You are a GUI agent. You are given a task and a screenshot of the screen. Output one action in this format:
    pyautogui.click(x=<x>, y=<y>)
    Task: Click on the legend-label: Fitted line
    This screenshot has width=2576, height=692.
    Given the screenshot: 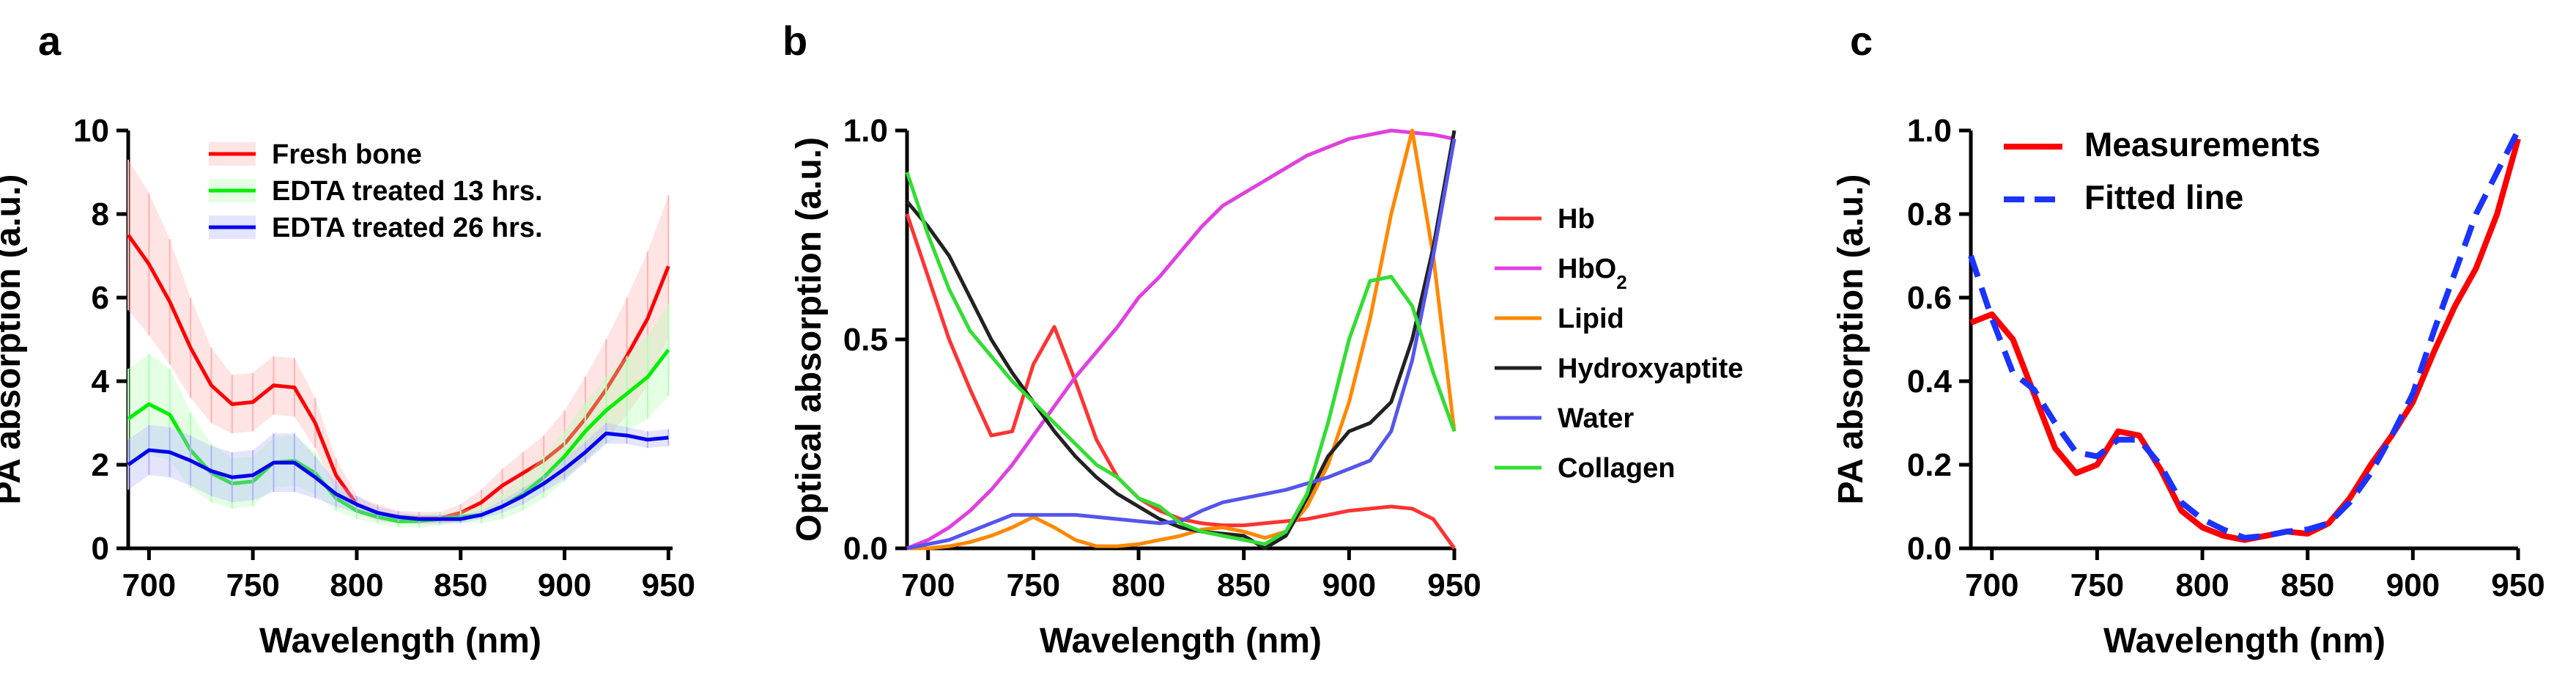 What is the action you would take?
    pyautogui.click(x=2163, y=197)
    